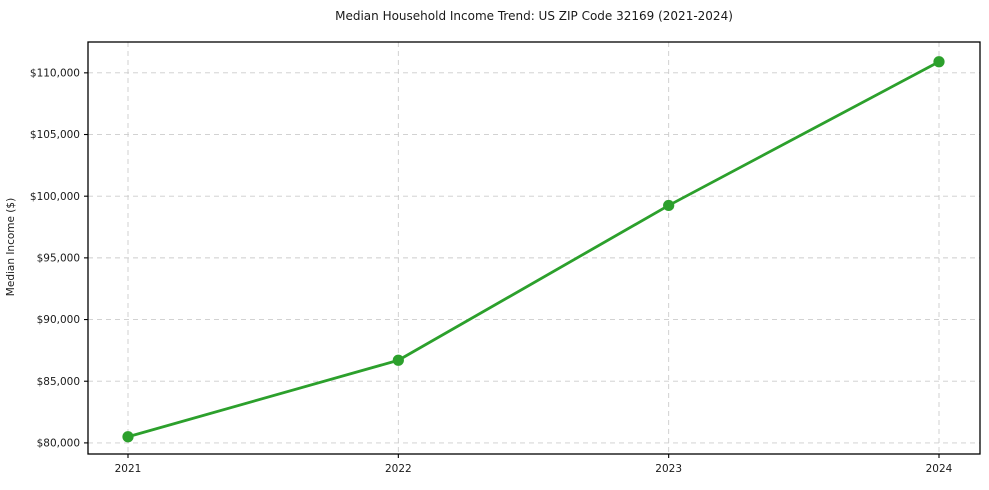 This screenshot has height=490, width=989. Describe the element at coordinates (55, 197) in the screenshot. I see `y-tick-label: $100,000` at that location.